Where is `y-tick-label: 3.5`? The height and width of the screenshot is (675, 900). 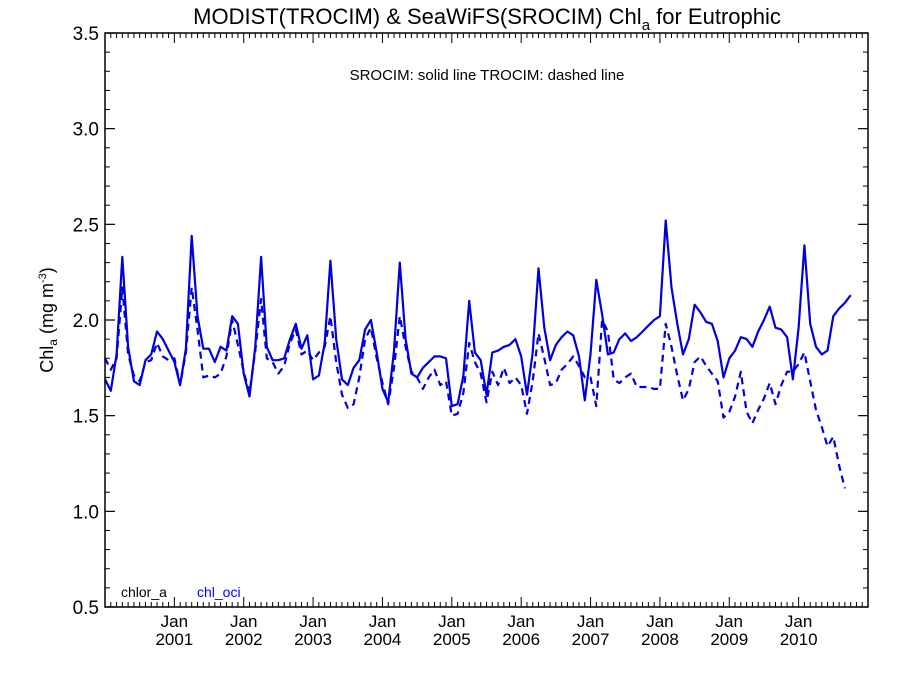 y-tick-label: 3.5 is located at coordinates (86, 34).